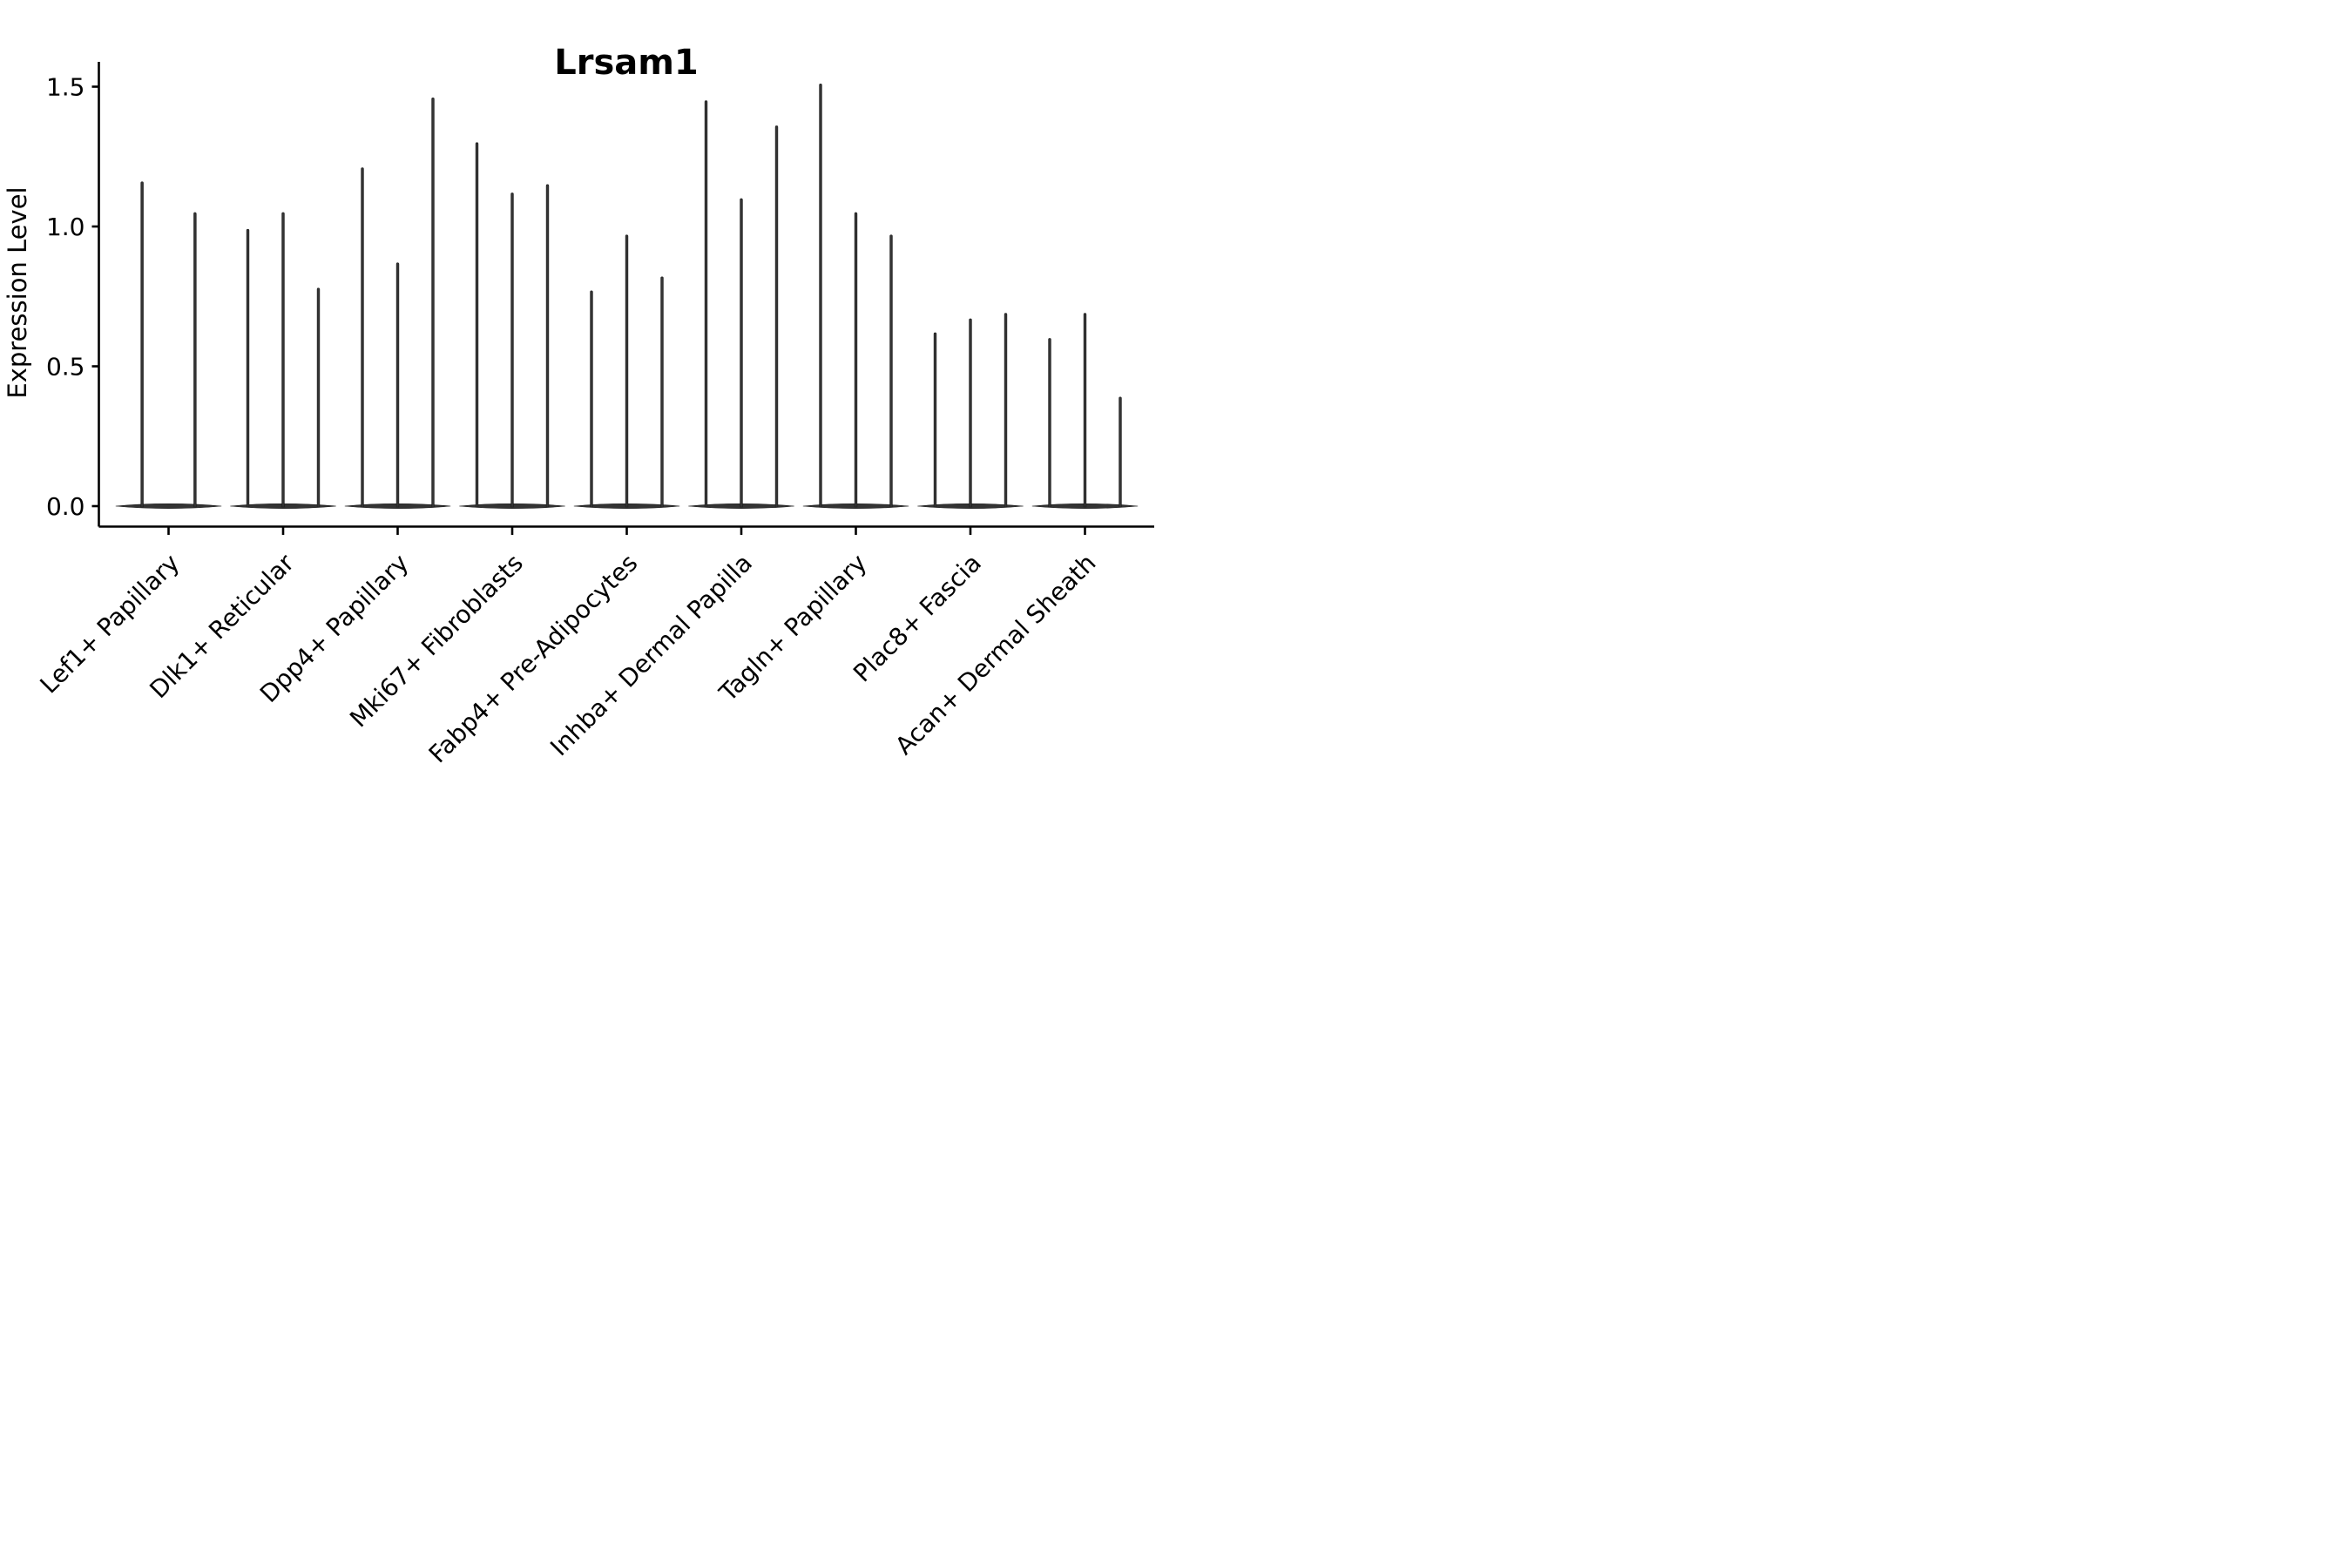  I want to click on category-label: Fabp4+ Pre-Adipocytes, so click(533, 659).